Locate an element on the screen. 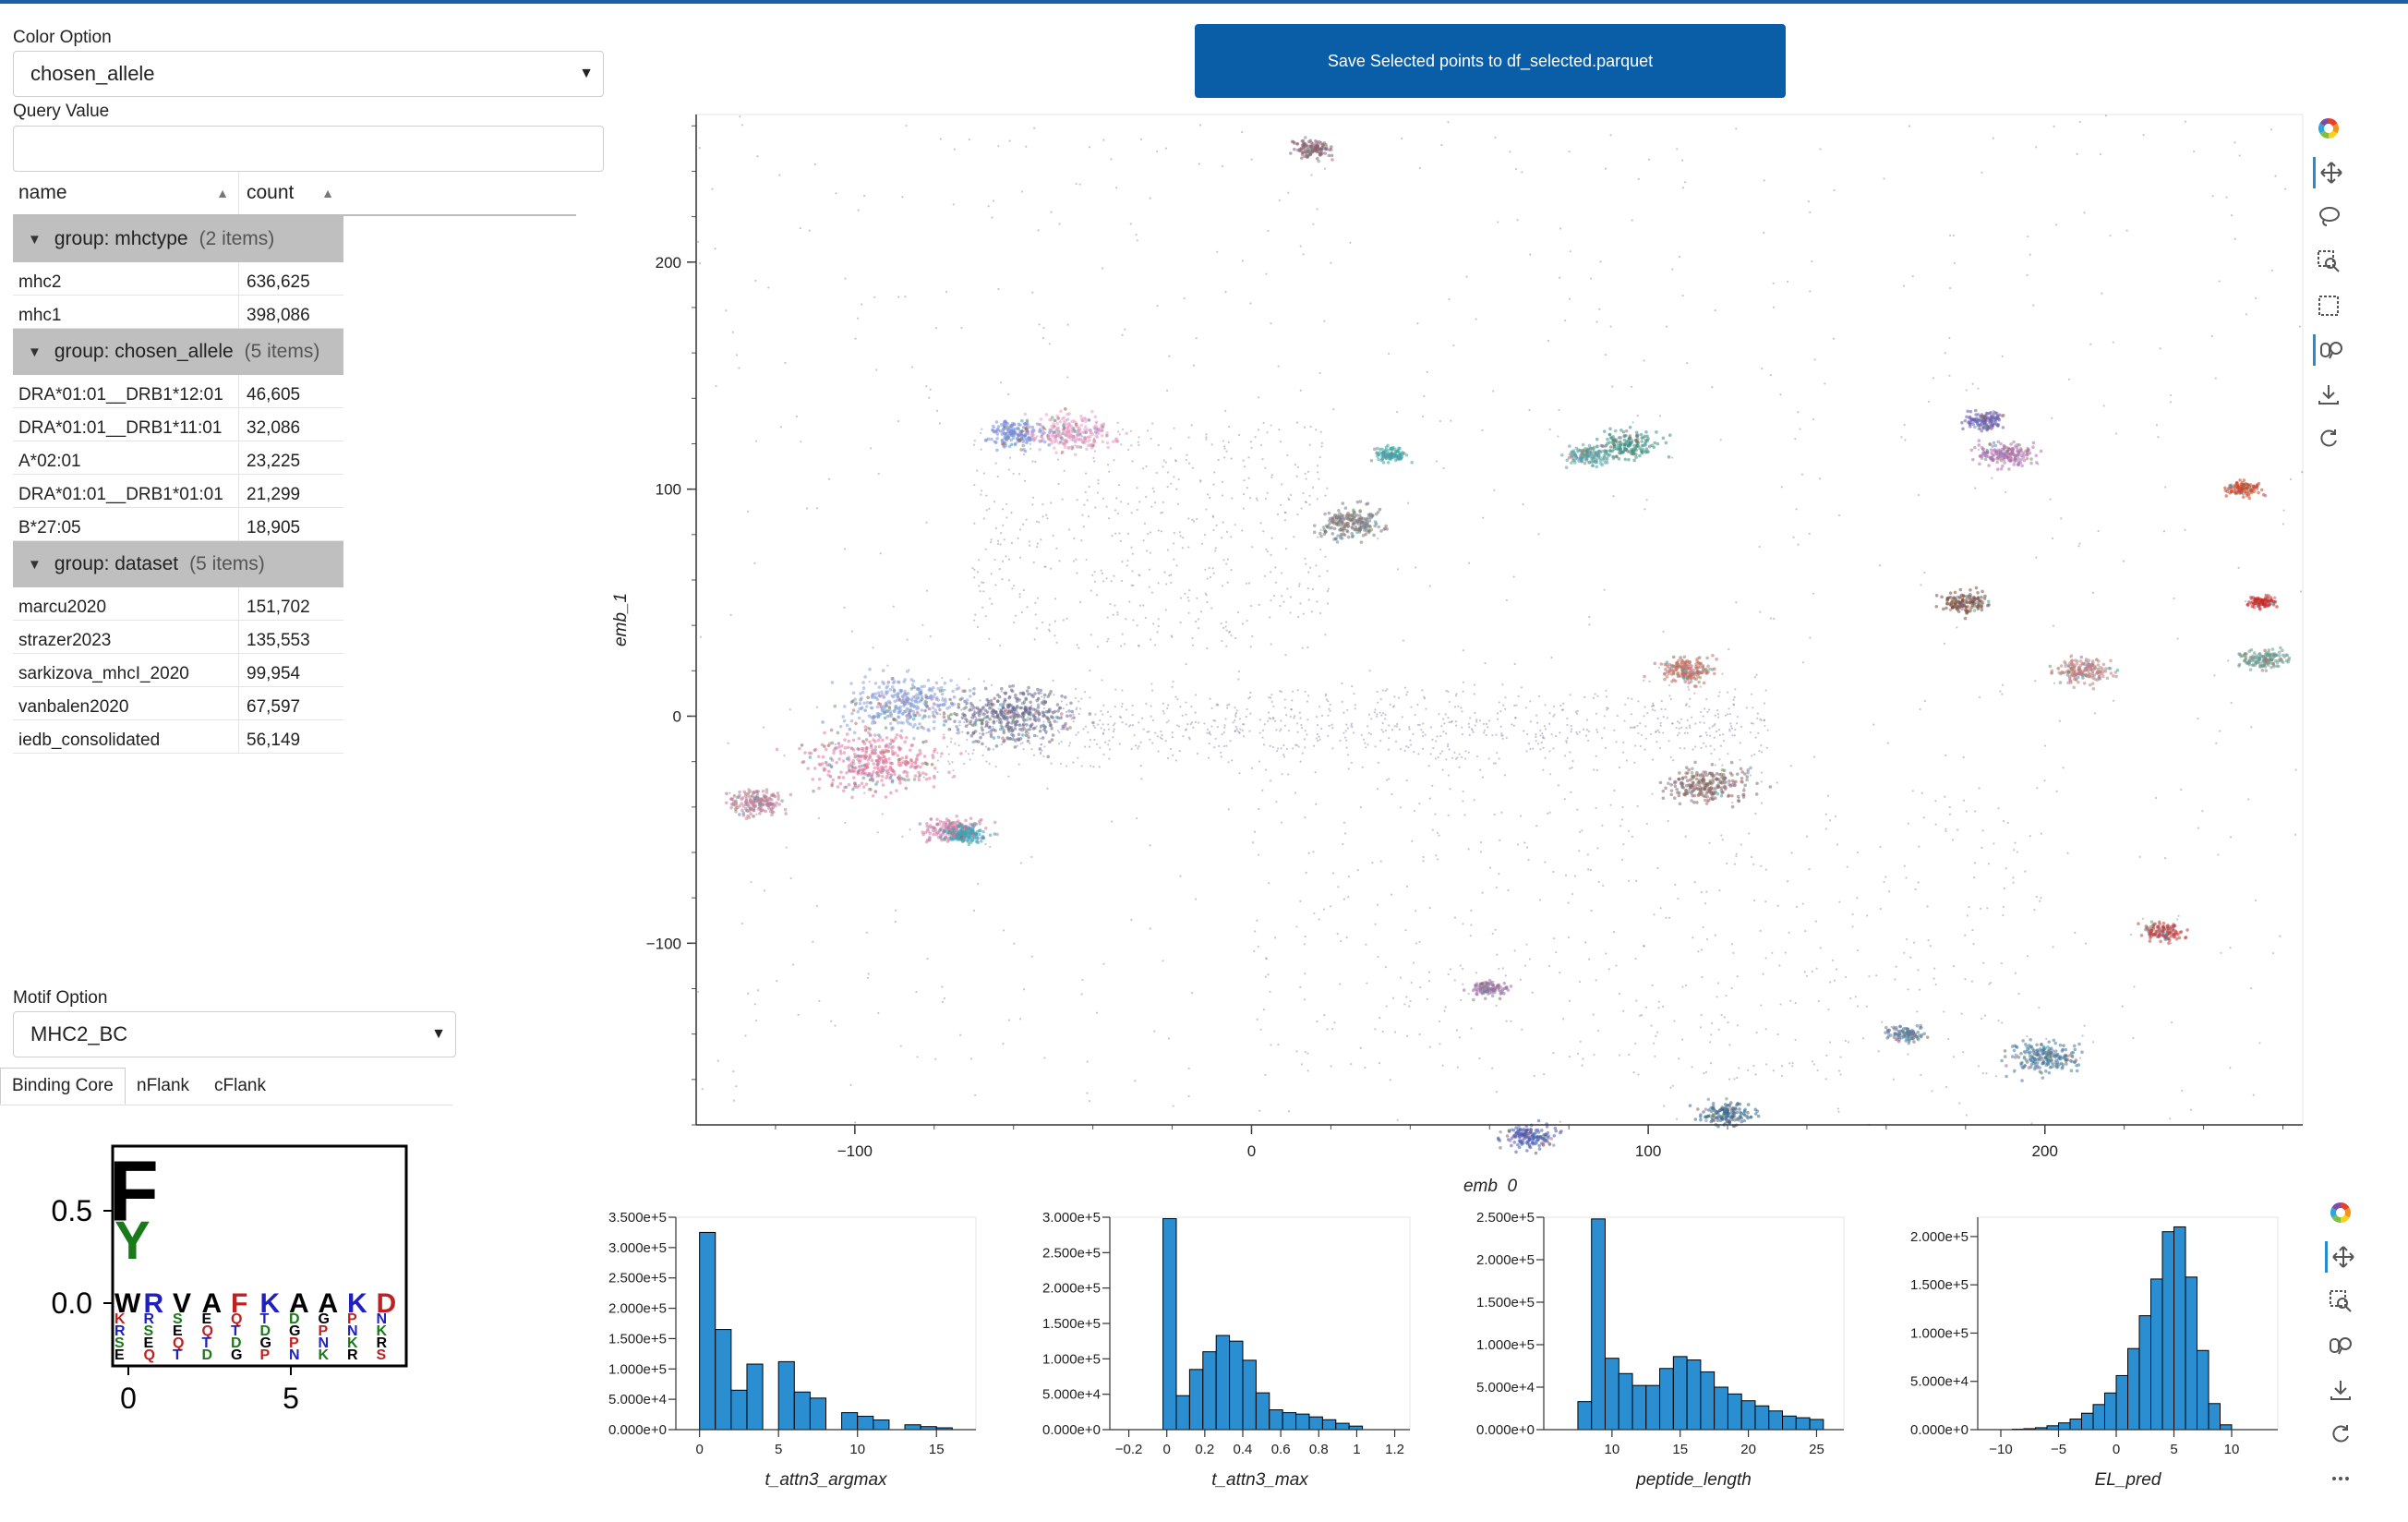 The width and height of the screenshot is (2408, 1522). cell-count: 151,702 is located at coordinates (290, 603).